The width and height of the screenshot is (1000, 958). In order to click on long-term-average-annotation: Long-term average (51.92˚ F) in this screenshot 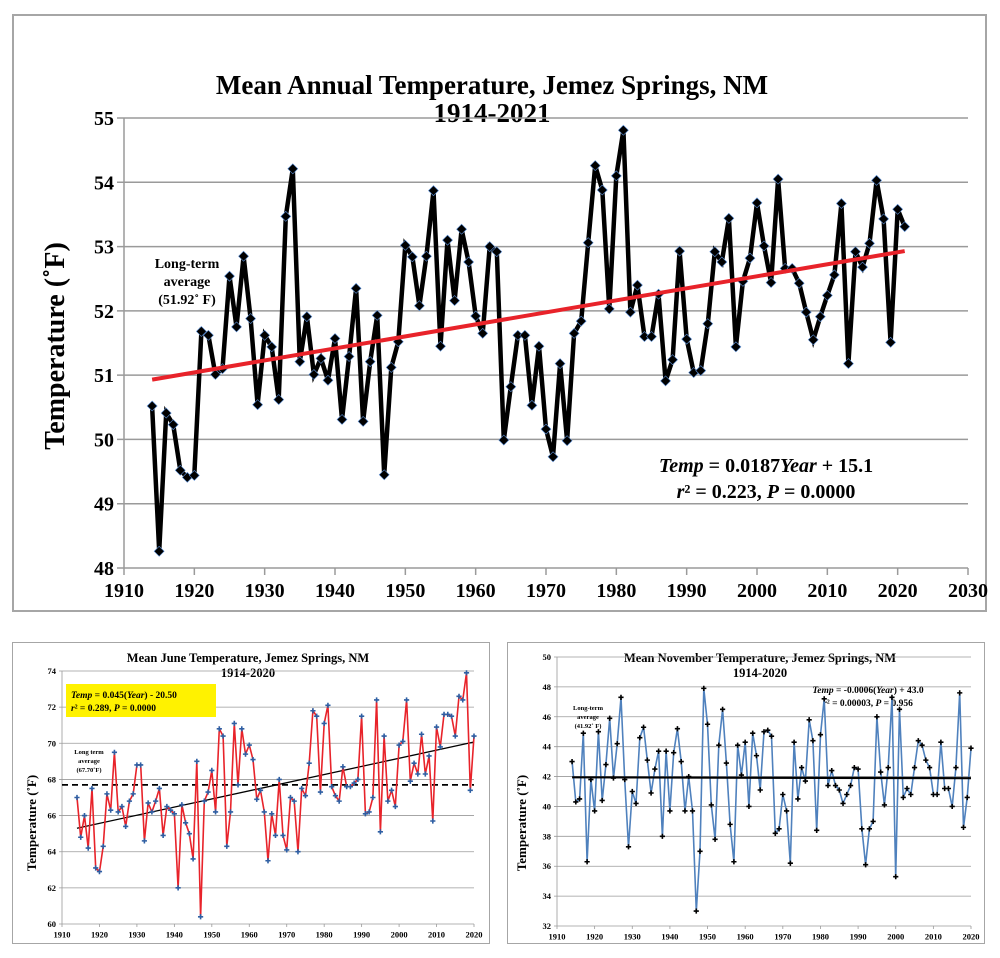, I will do `click(187, 282)`.